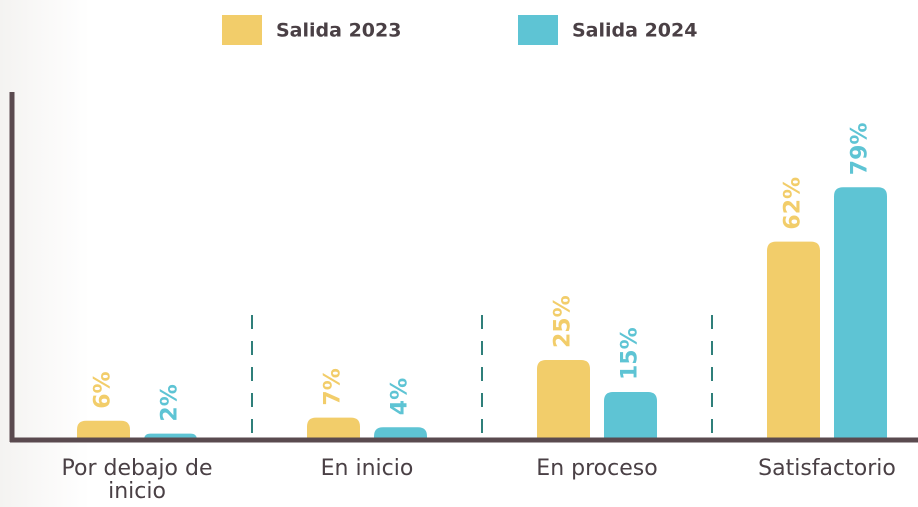  I want to click on value-label: 7%, so click(333, 386).